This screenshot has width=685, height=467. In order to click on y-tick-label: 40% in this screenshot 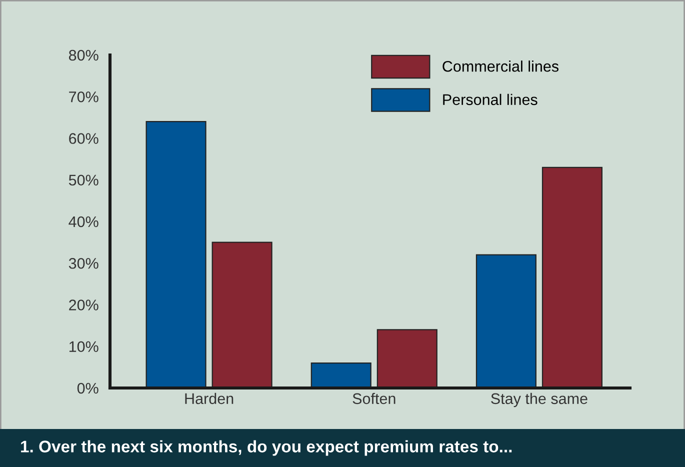, I will do `click(83, 222)`.